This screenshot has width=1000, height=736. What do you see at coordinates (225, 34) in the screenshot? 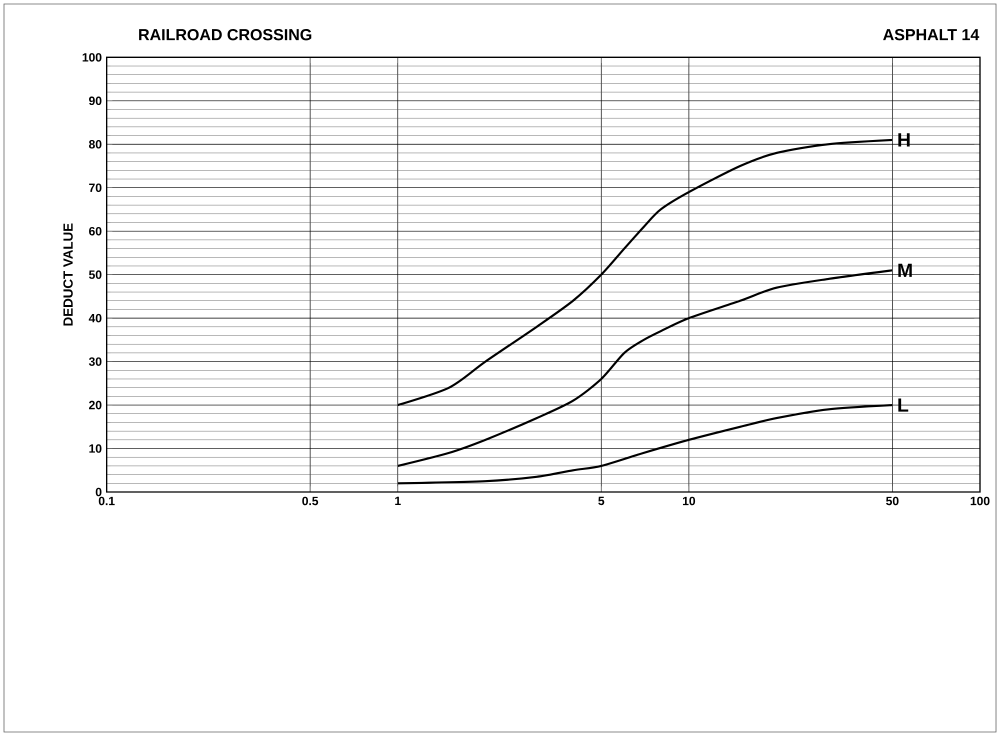
I see `chart-title: RAILROAD CROSSING` at bounding box center [225, 34].